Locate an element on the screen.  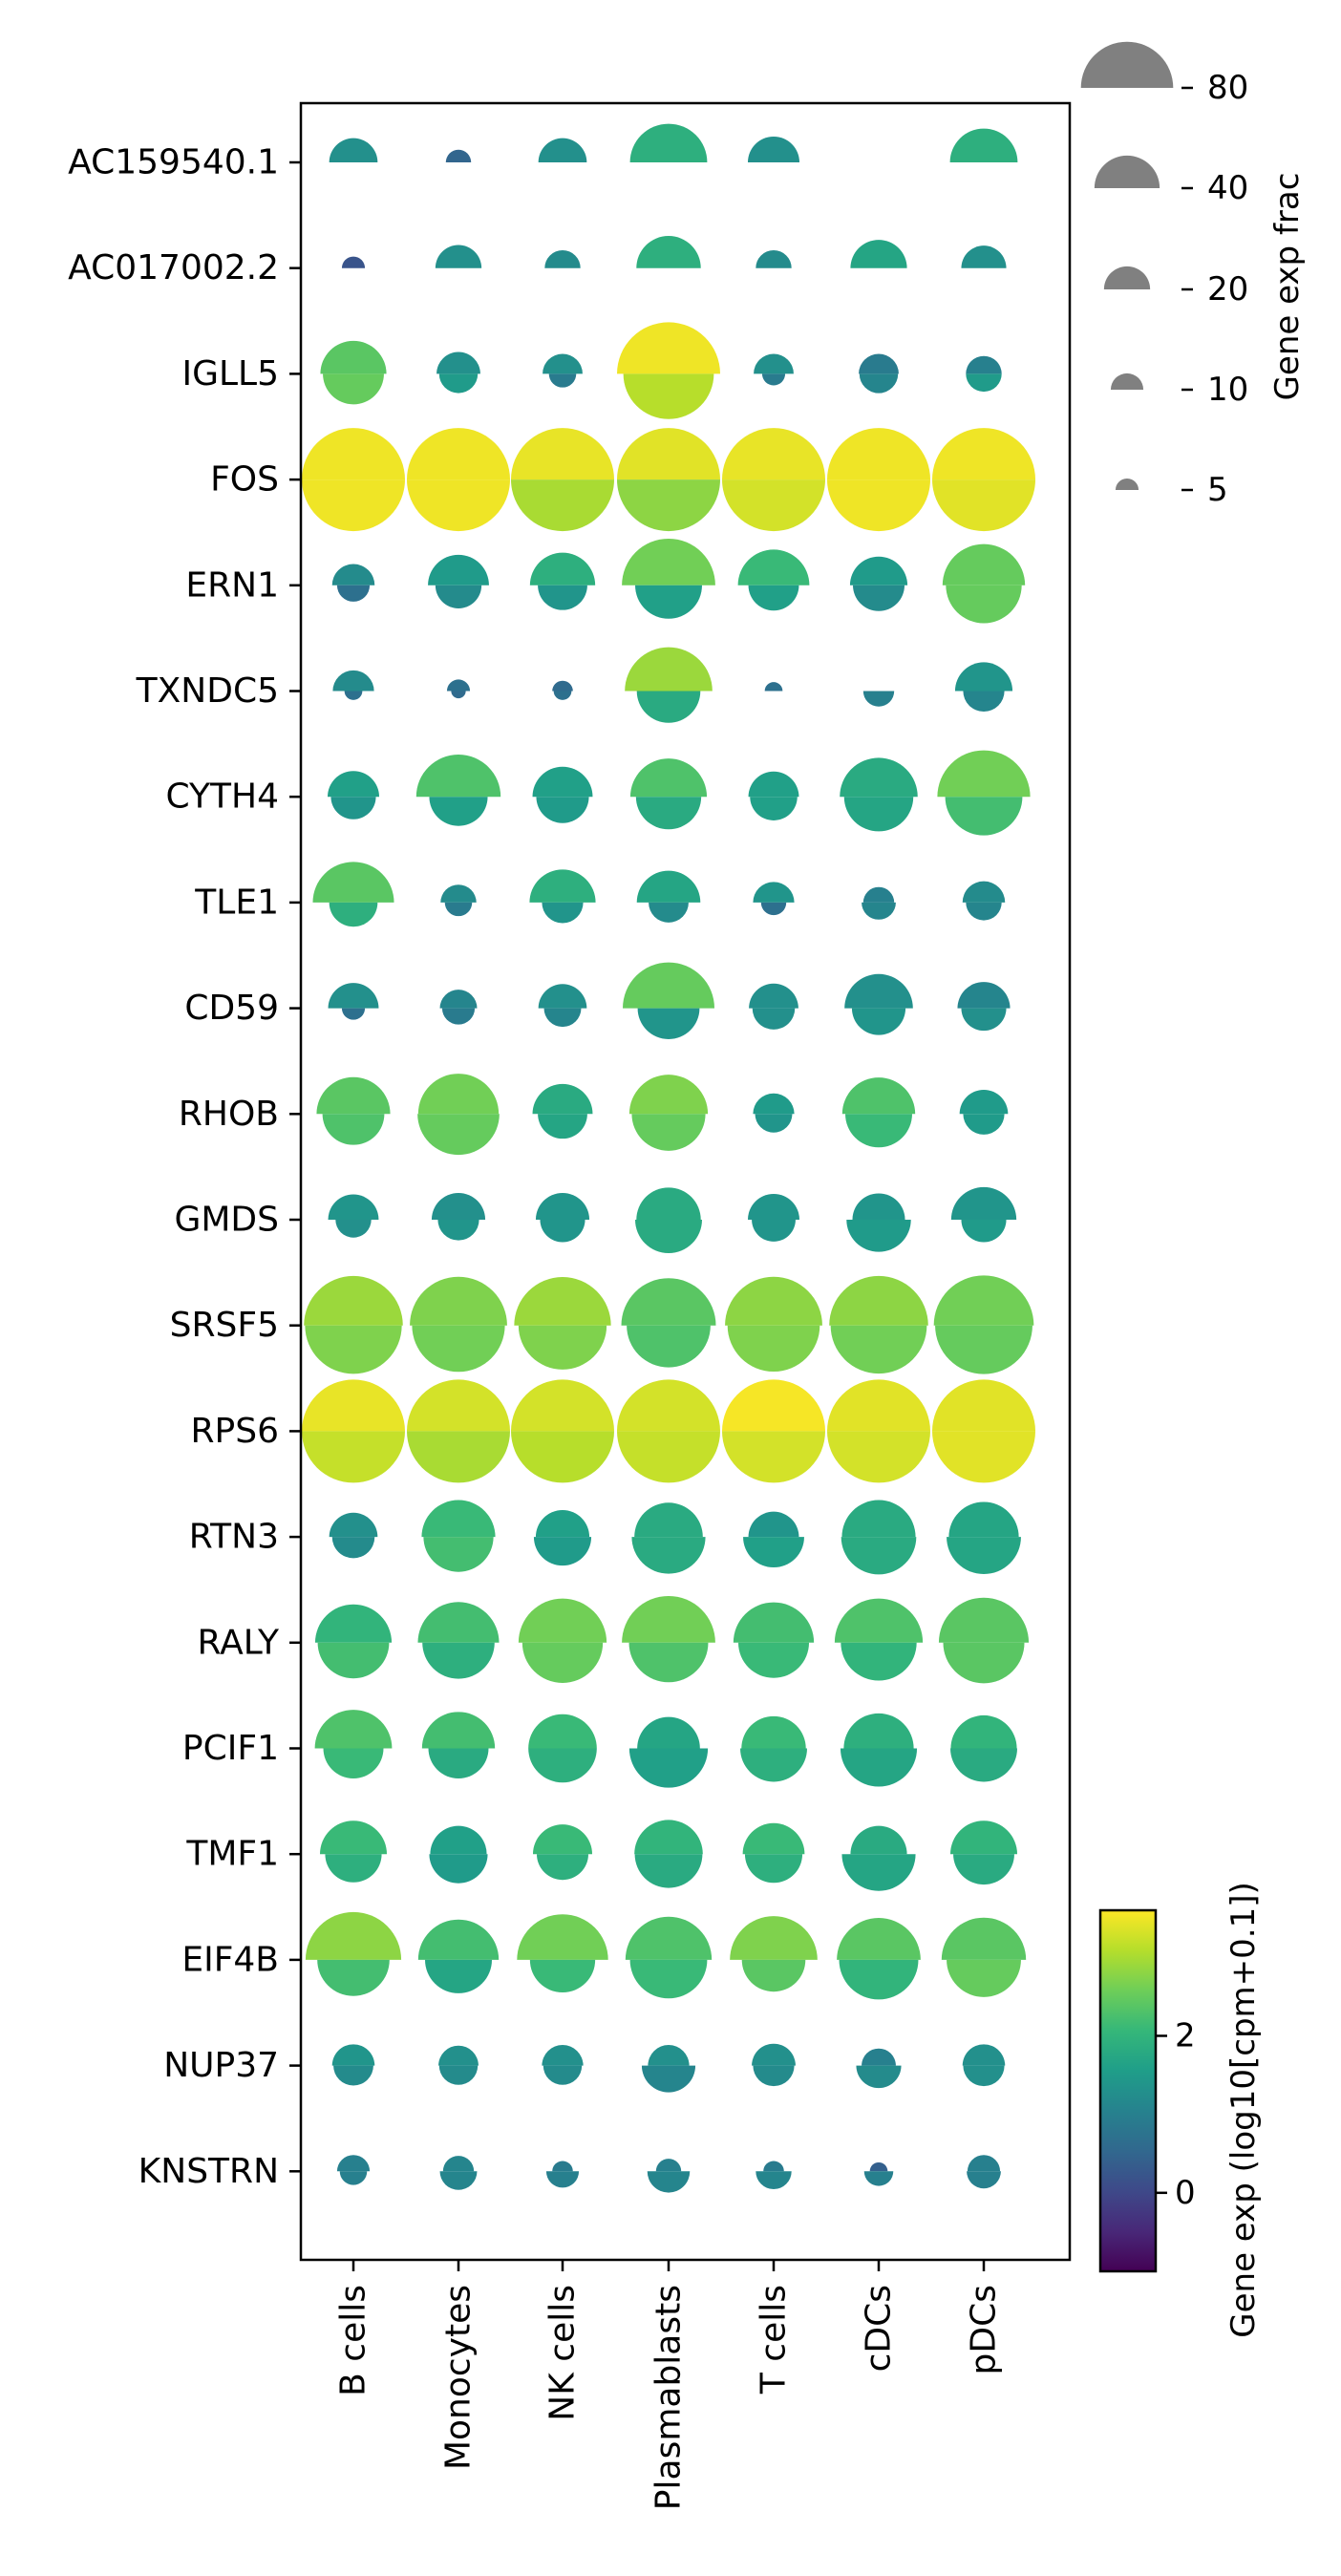
gene-label: SRSF5 is located at coordinates (225, 1325).